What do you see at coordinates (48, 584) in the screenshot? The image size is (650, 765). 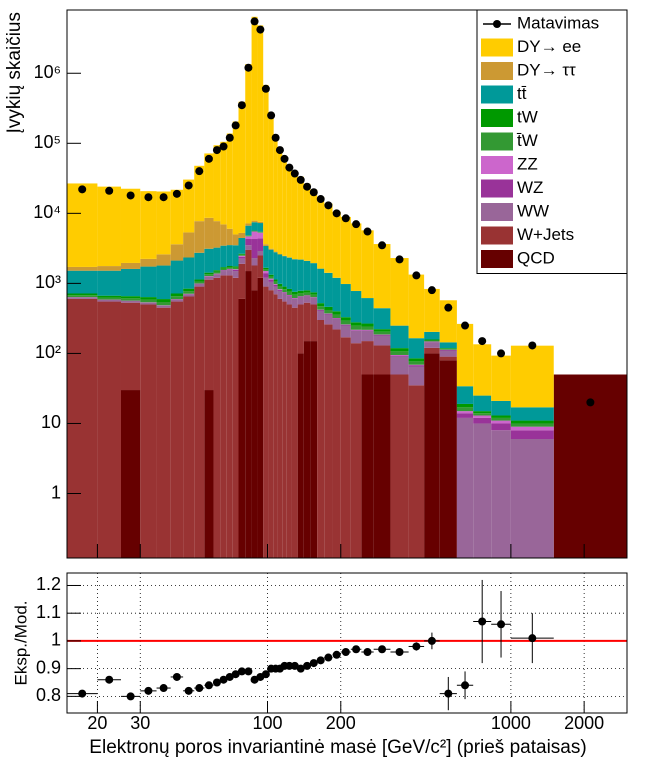 I see `y-tick-label: 1.2` at bounding box center [48, 584].